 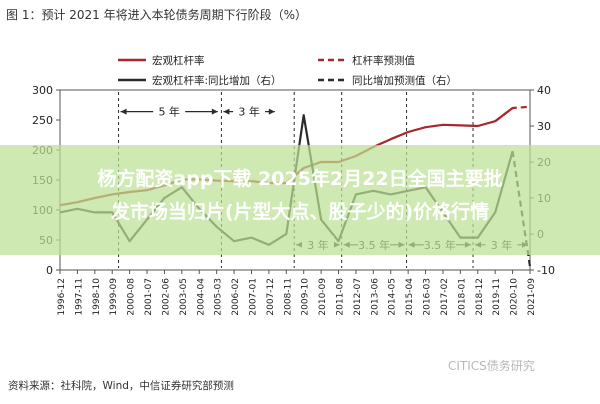 I want to click on legend-entry: 杠杆率预测值, so click(x=383, y=60).